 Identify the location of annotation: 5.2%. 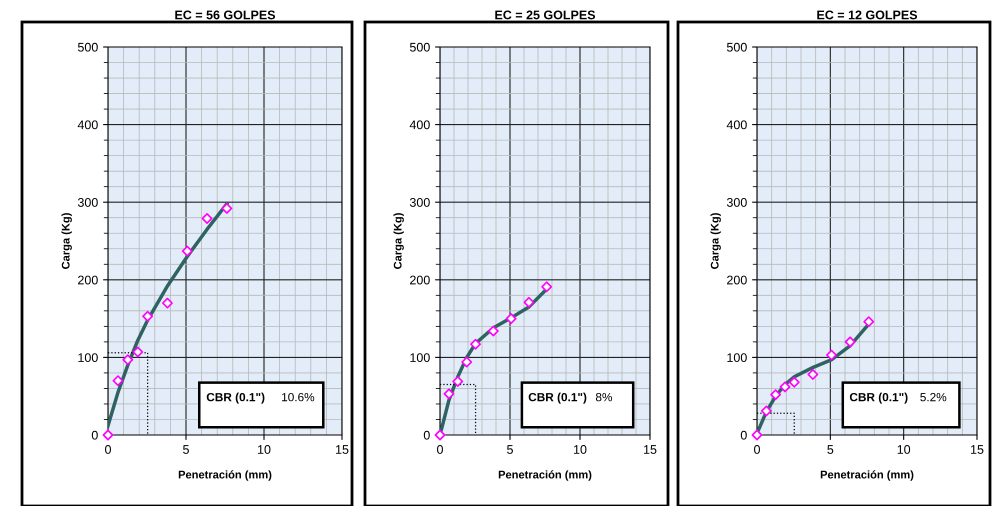
(933, 397).